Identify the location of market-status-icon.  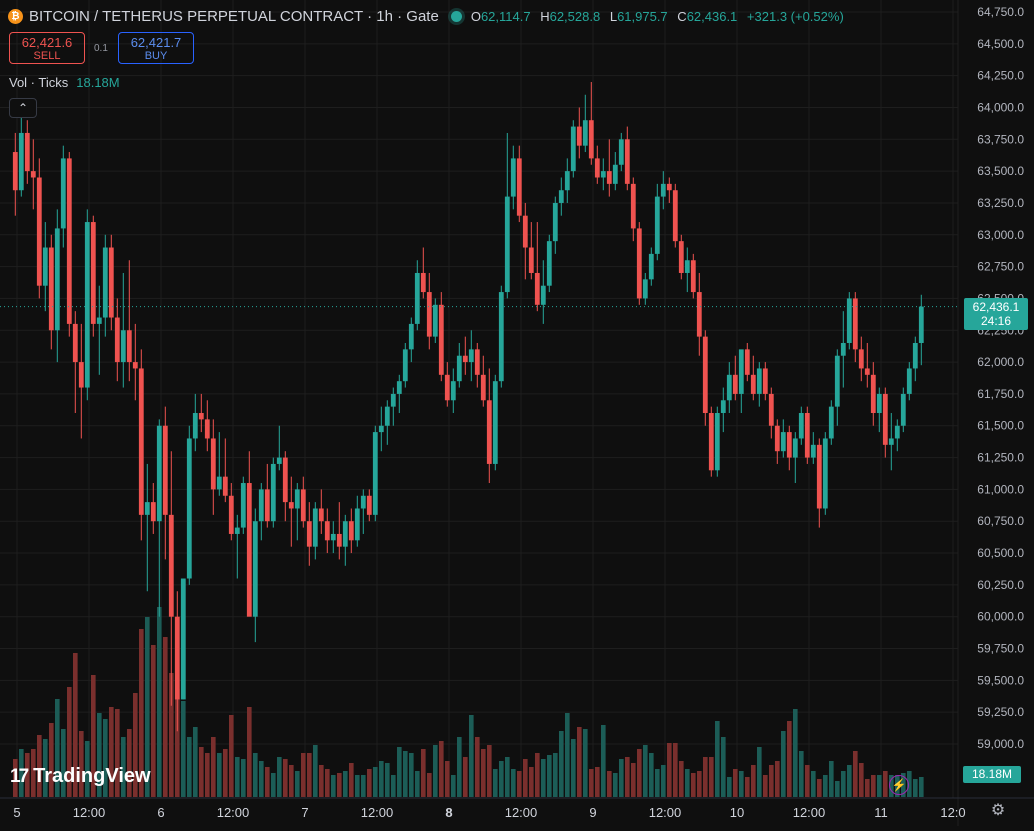
(456, 16).